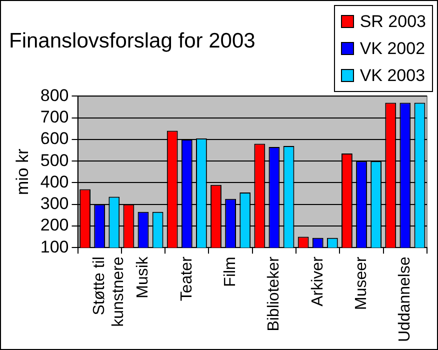 This screenshot has width=438, height=350. What do you see at coordinates (143, 277) in the screenshot?
I see `x-tick-label: Musik` at bounding box center [143, 277].